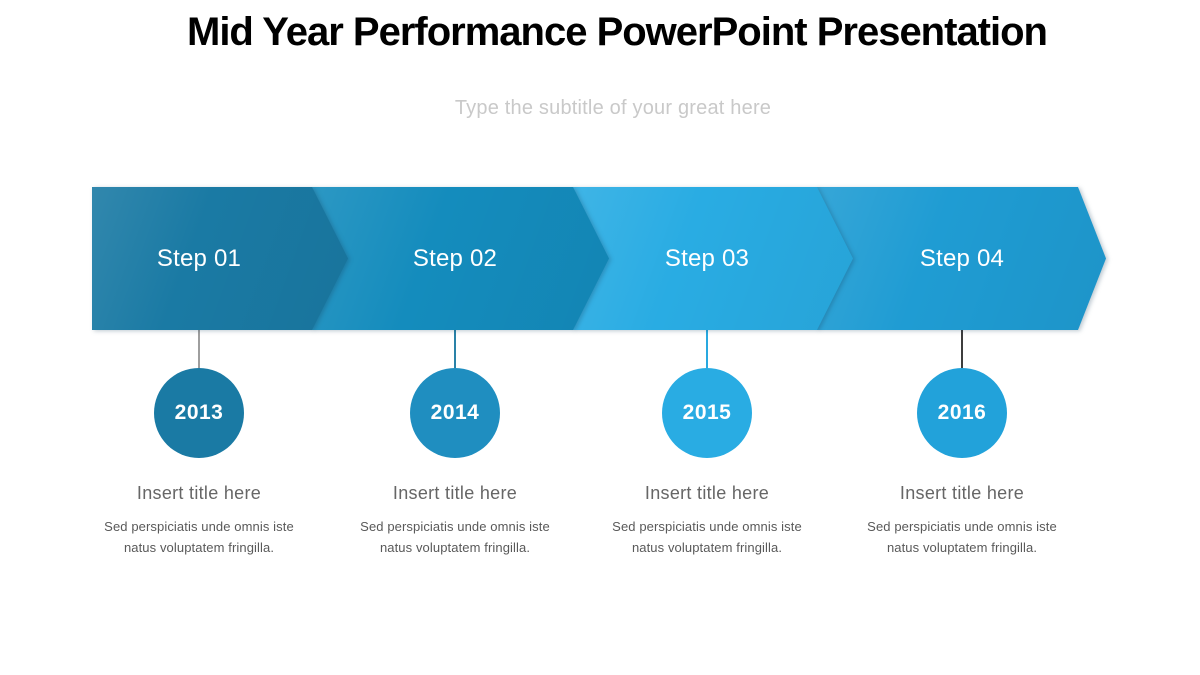  What do you see at coordinates (962, 493) in the screenshot?
I see `item-title-4: Insert title here` at bounding box center [962, 493].